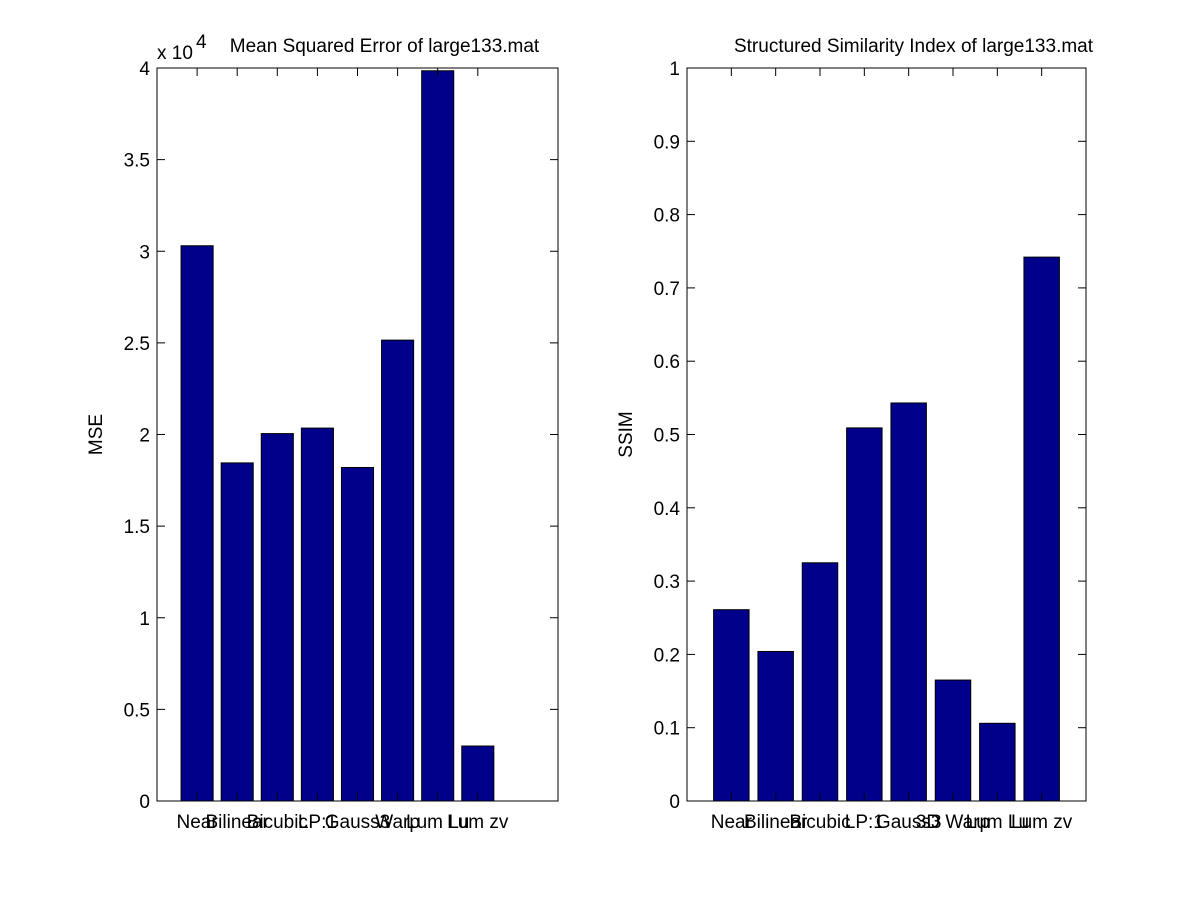 The width and height of the screenshot is (1200, 900). I want to click on y-axis-label: MSE, so click(96, 434).